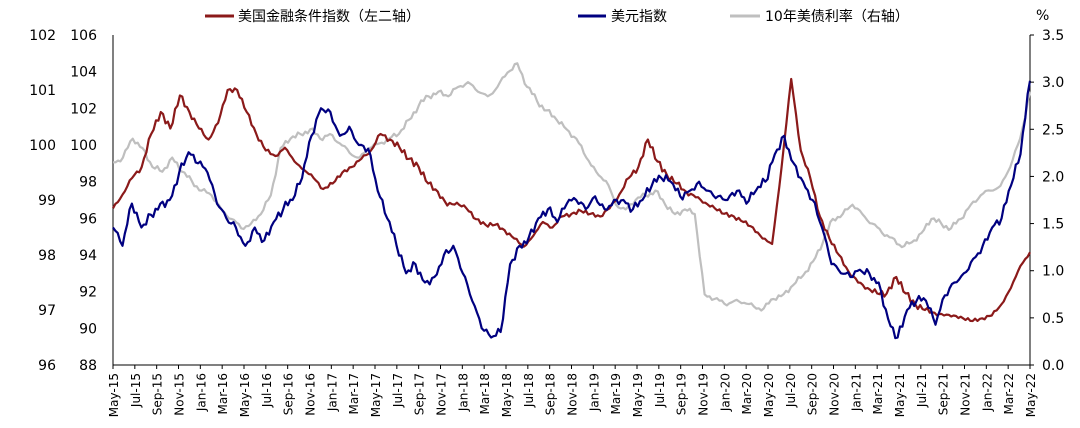  What do you see at coordinates (83, 36) in the screenshot?
I see `left-inner-tick-label: 106` at bounding box center [83, 36].